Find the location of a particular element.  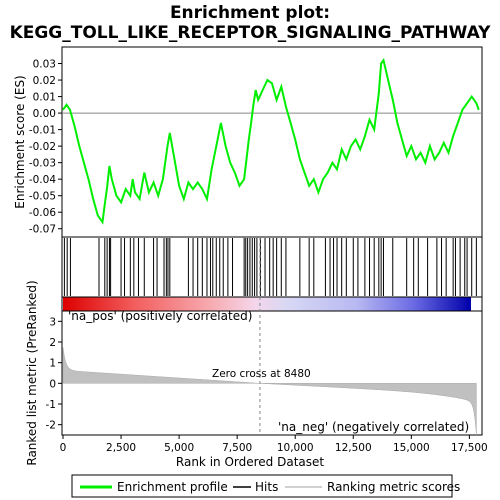

x-tick-label: 2,500 is located at coordinates (121, 448).